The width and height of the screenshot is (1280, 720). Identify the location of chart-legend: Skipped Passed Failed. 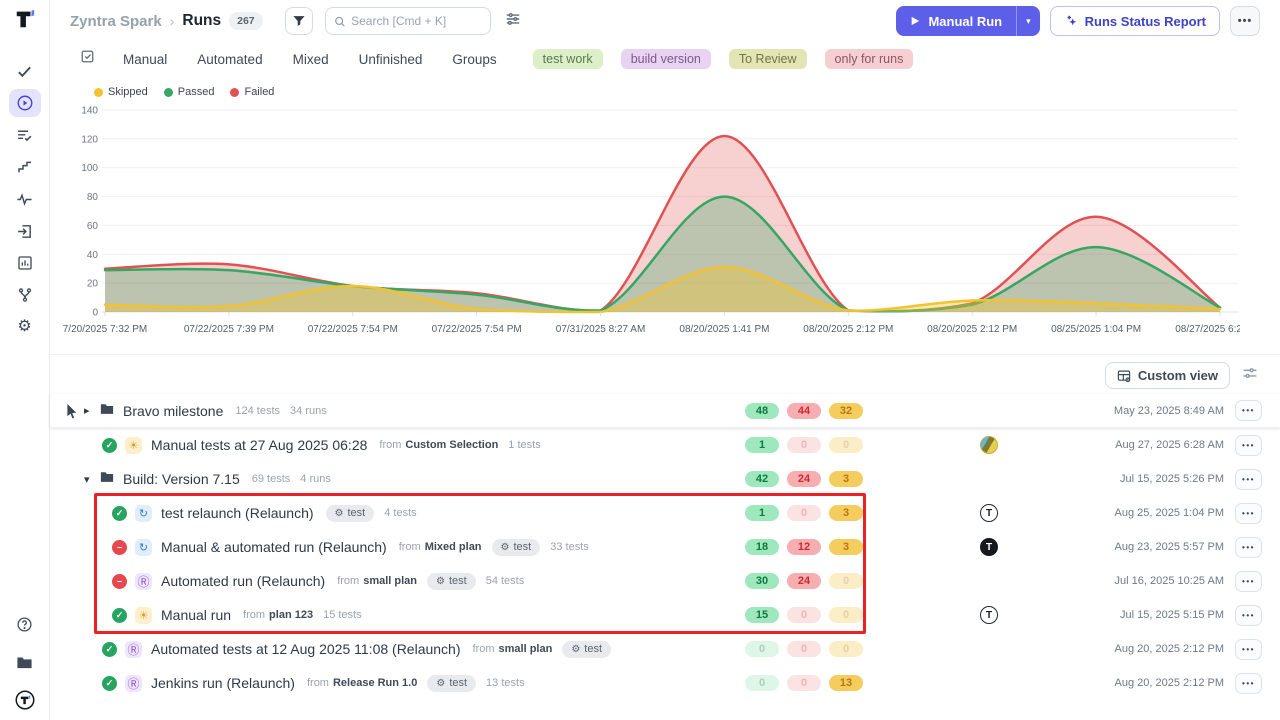
(687, 92).